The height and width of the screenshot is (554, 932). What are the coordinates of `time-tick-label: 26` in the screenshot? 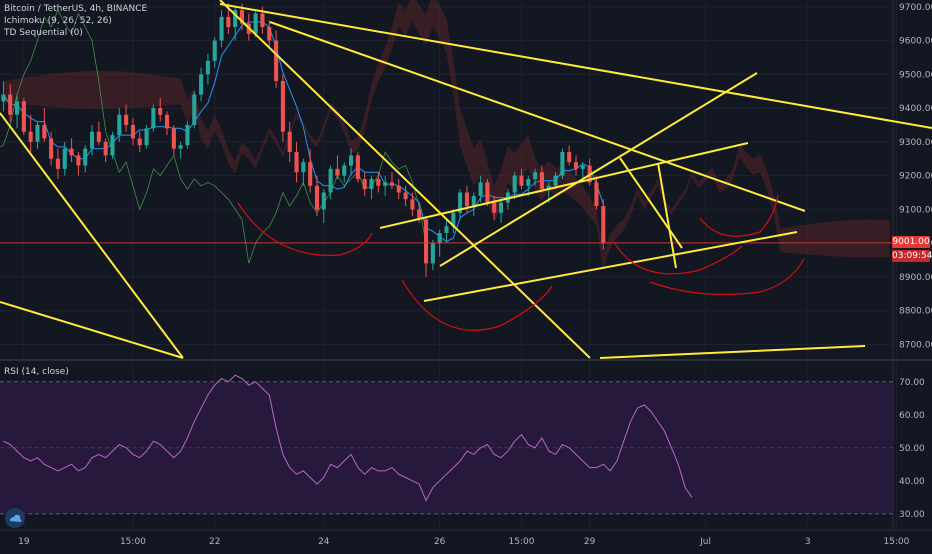 It's located at (440, 542).